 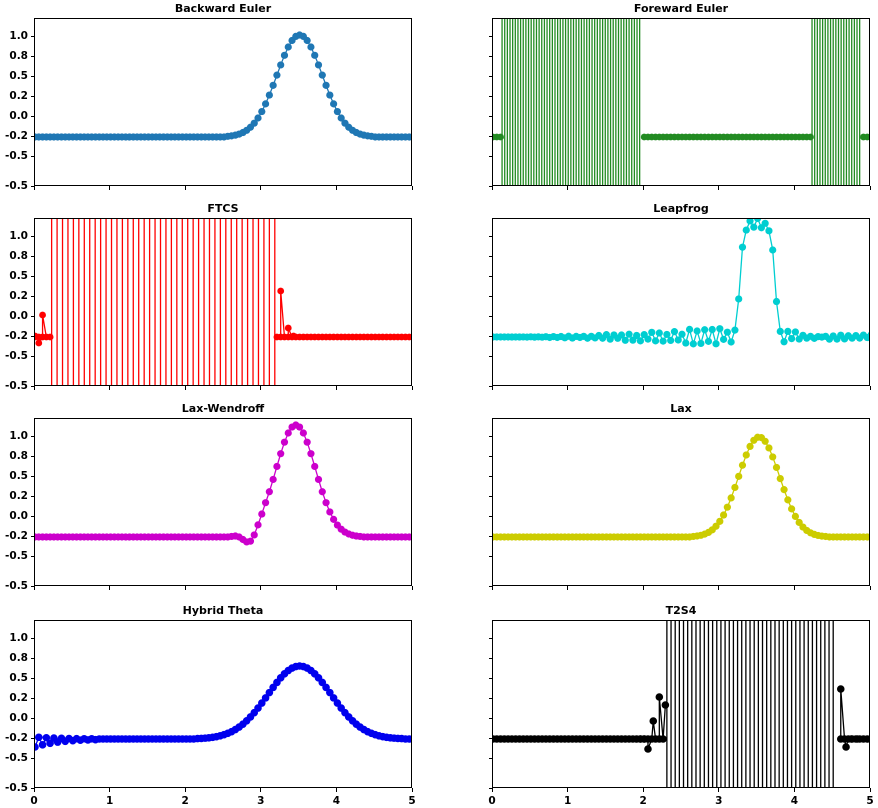 What do you see at coordinates (681, 208) in the screenshot?
I see `subplot-title: Leapfrog` at bounding box center [681, 208].